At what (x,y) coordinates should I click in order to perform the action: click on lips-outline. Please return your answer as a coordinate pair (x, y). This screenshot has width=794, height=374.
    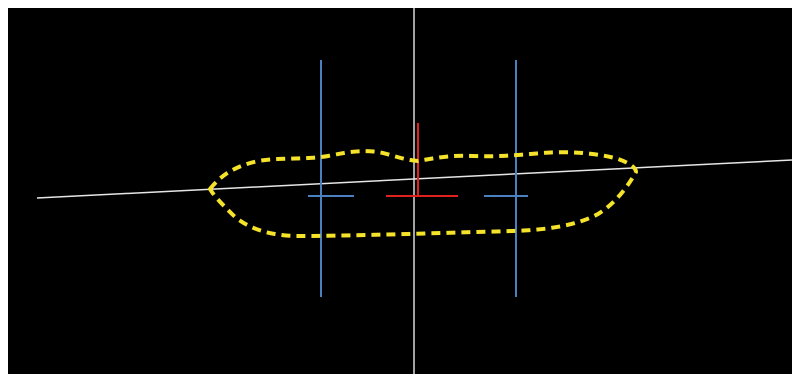
    Looking at the image, I should click on (423, 193).